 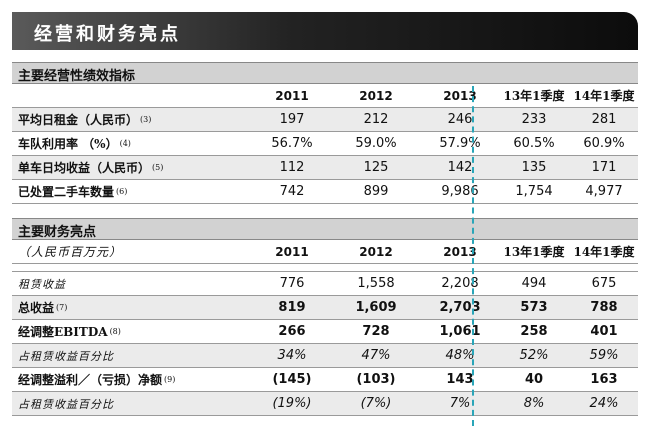 I want to click on value-cell: 60.5%, so click(x=534, y=143).